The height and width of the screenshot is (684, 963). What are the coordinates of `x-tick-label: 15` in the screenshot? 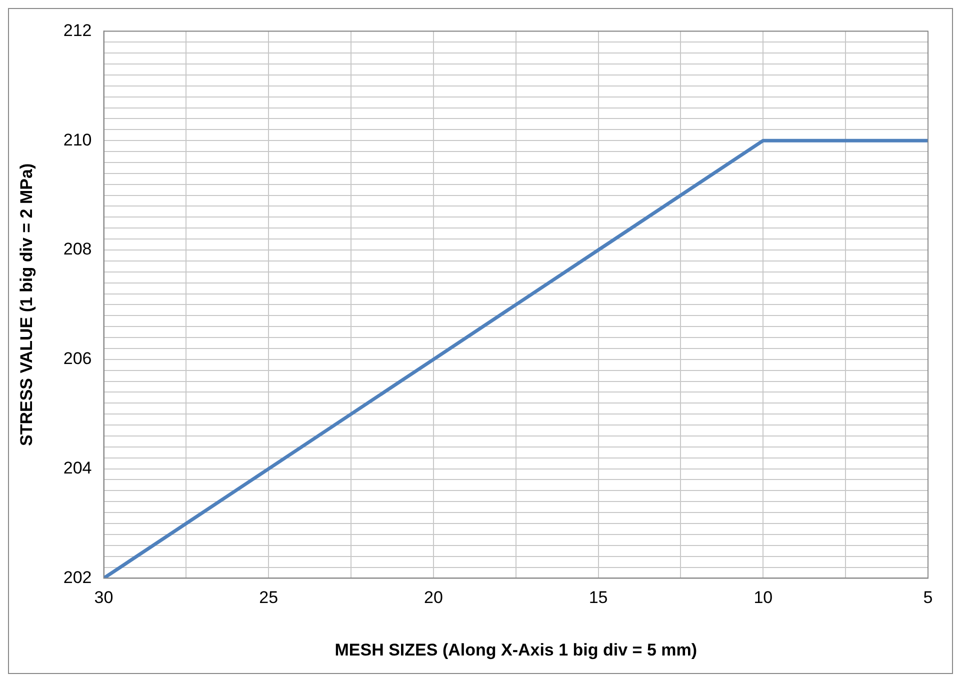 It's located at (598, 598).